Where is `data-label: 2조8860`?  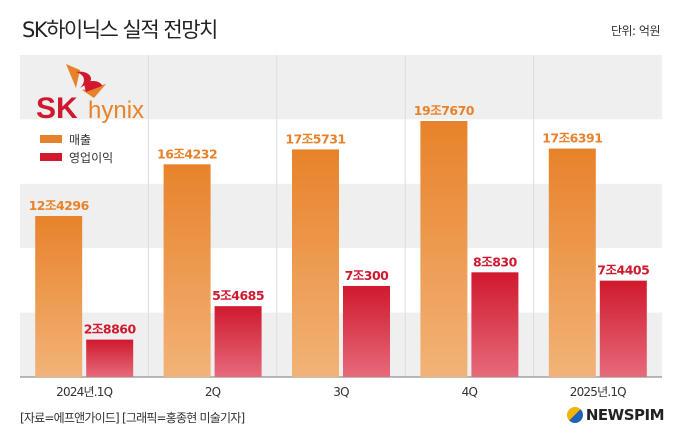
data-label: 2조8860 is located at coordinates (110, 329).